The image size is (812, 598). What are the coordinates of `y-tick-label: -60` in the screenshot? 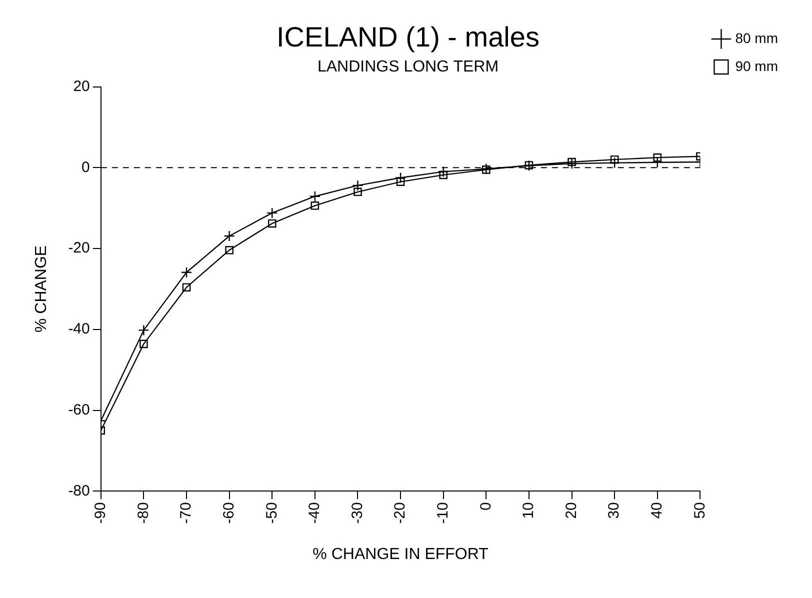 It's located at (79, 409).